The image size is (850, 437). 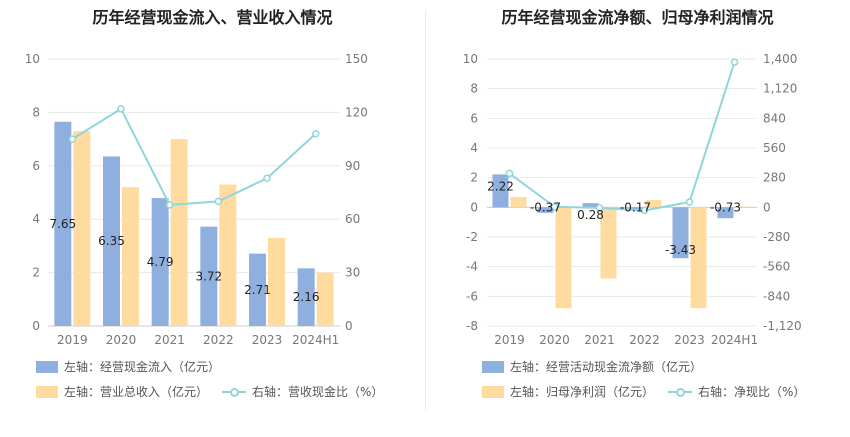 I want to click on y-right-tick-label: 60, so click(x=352, y=219).